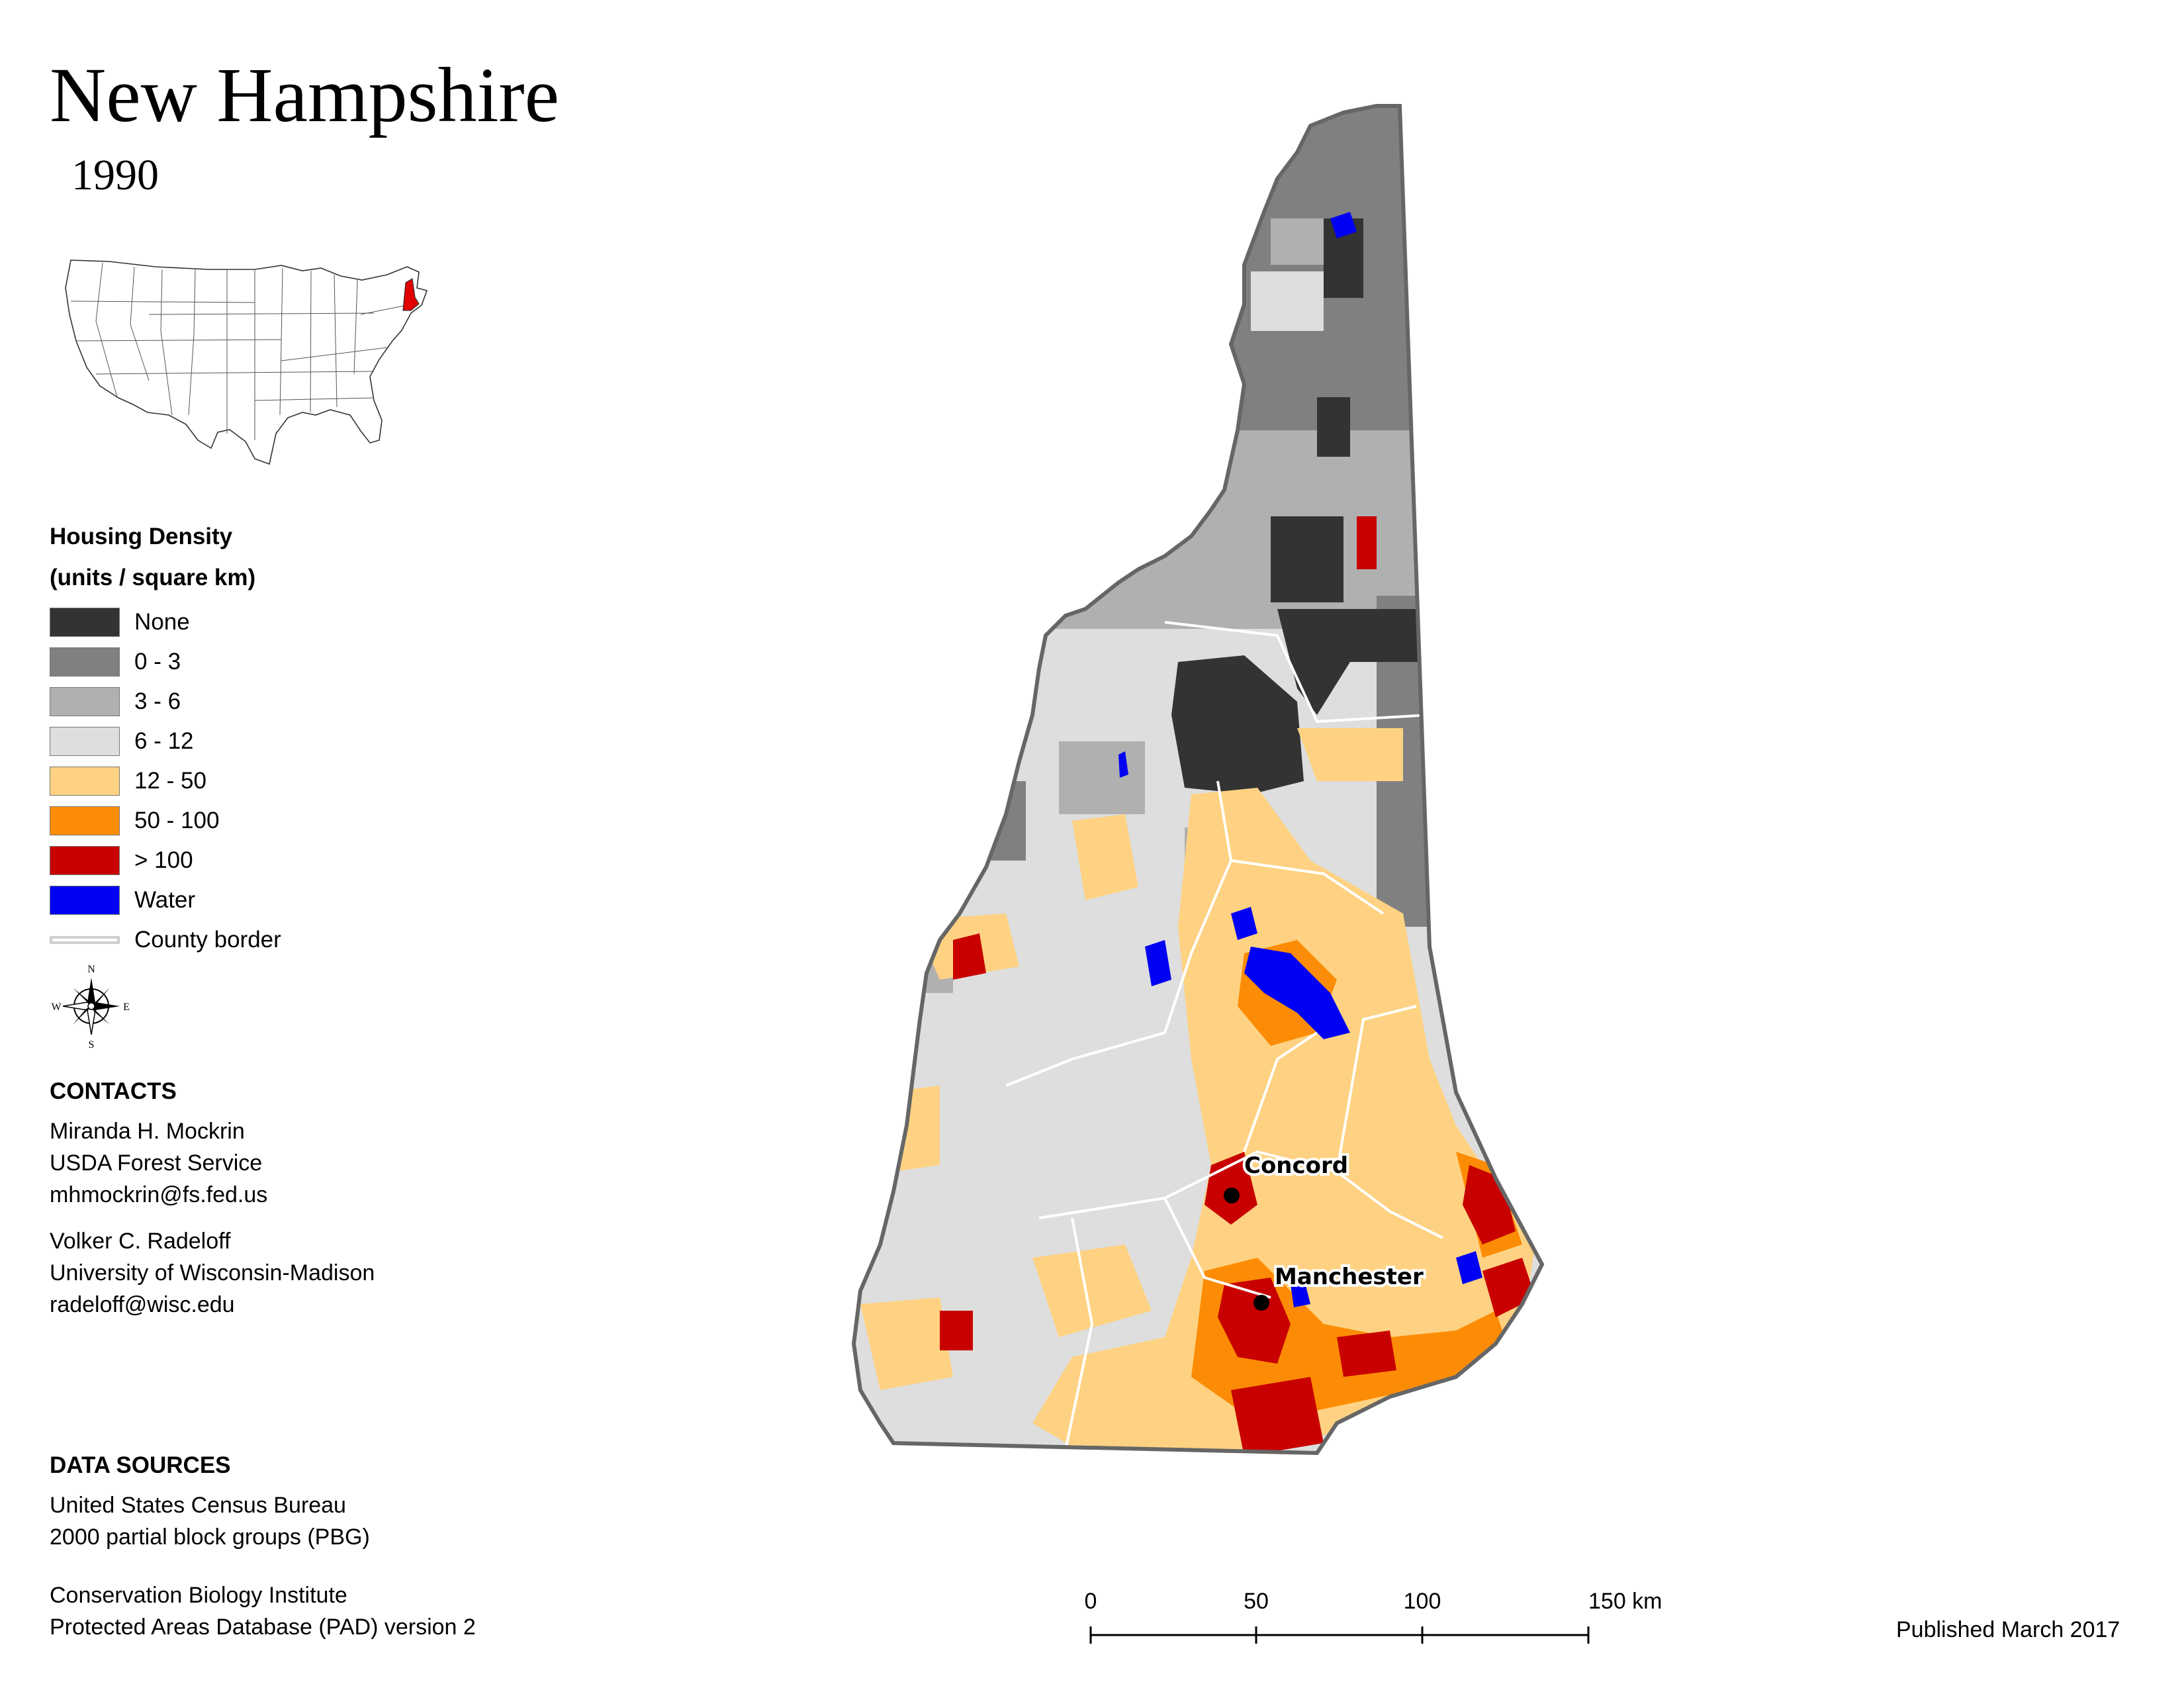 Image resolution: width=2184 pixels, height=1688 pixels. What do you see at coordinates (91, 969) in the screenshot?
I see `compass-n: N` at bounding box center [91, 969].